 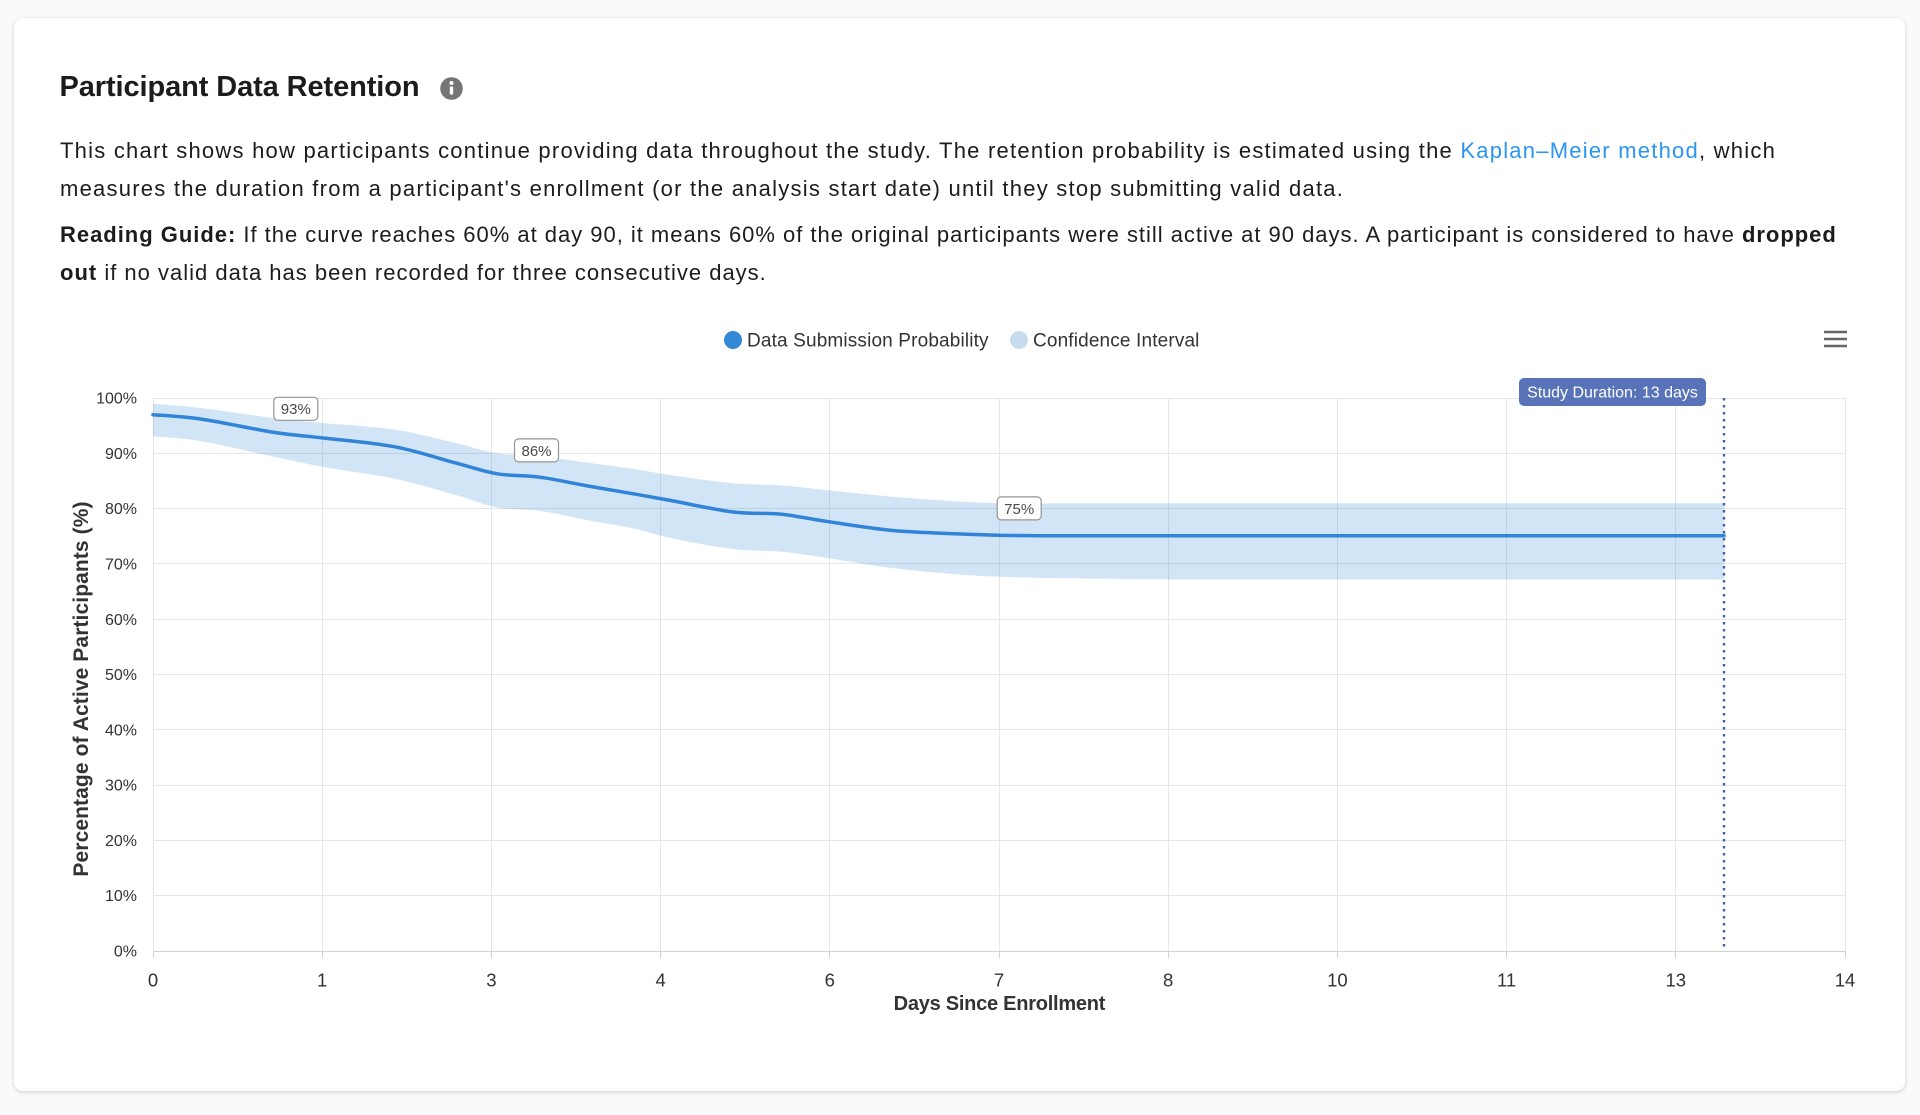 What do you see at coordinates (121, 841) in the screenshot?
I see `svg-text: 20%` at bounding box center [121, 841].